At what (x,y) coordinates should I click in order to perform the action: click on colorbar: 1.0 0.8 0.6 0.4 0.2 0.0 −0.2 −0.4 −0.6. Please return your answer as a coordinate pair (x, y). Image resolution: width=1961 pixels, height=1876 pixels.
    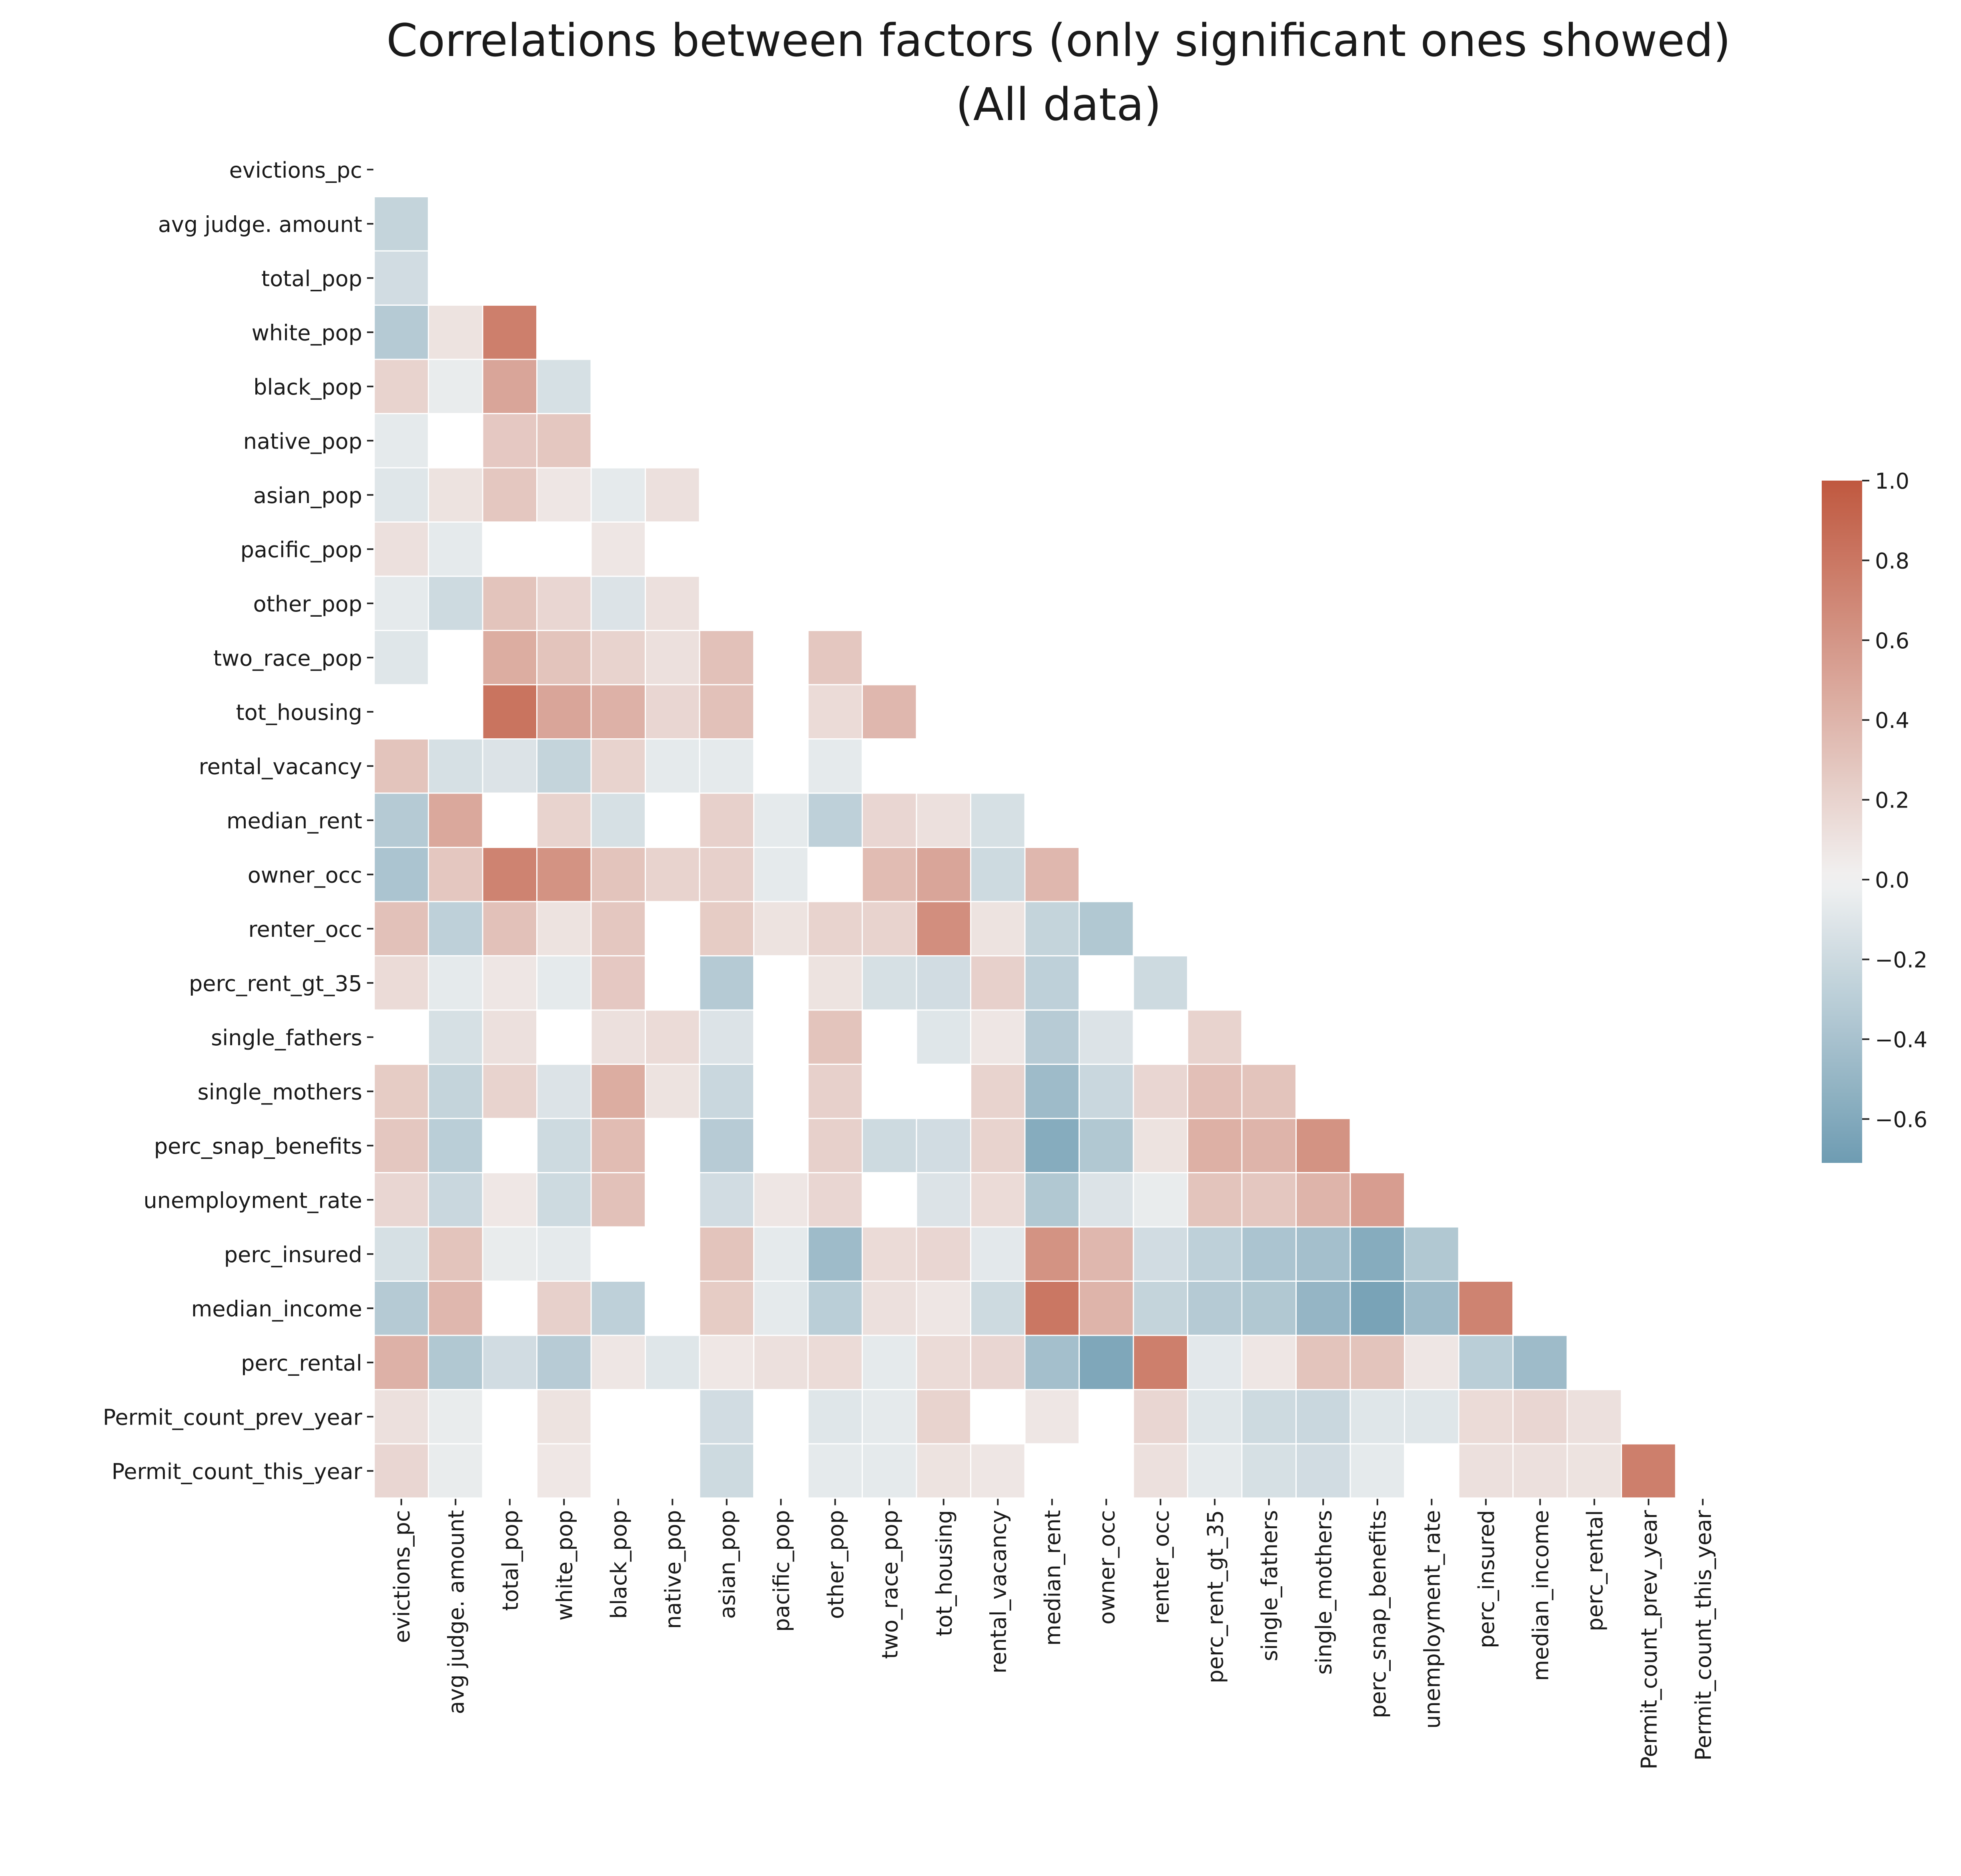
    Looking at the image, I should click on (1874, 816).